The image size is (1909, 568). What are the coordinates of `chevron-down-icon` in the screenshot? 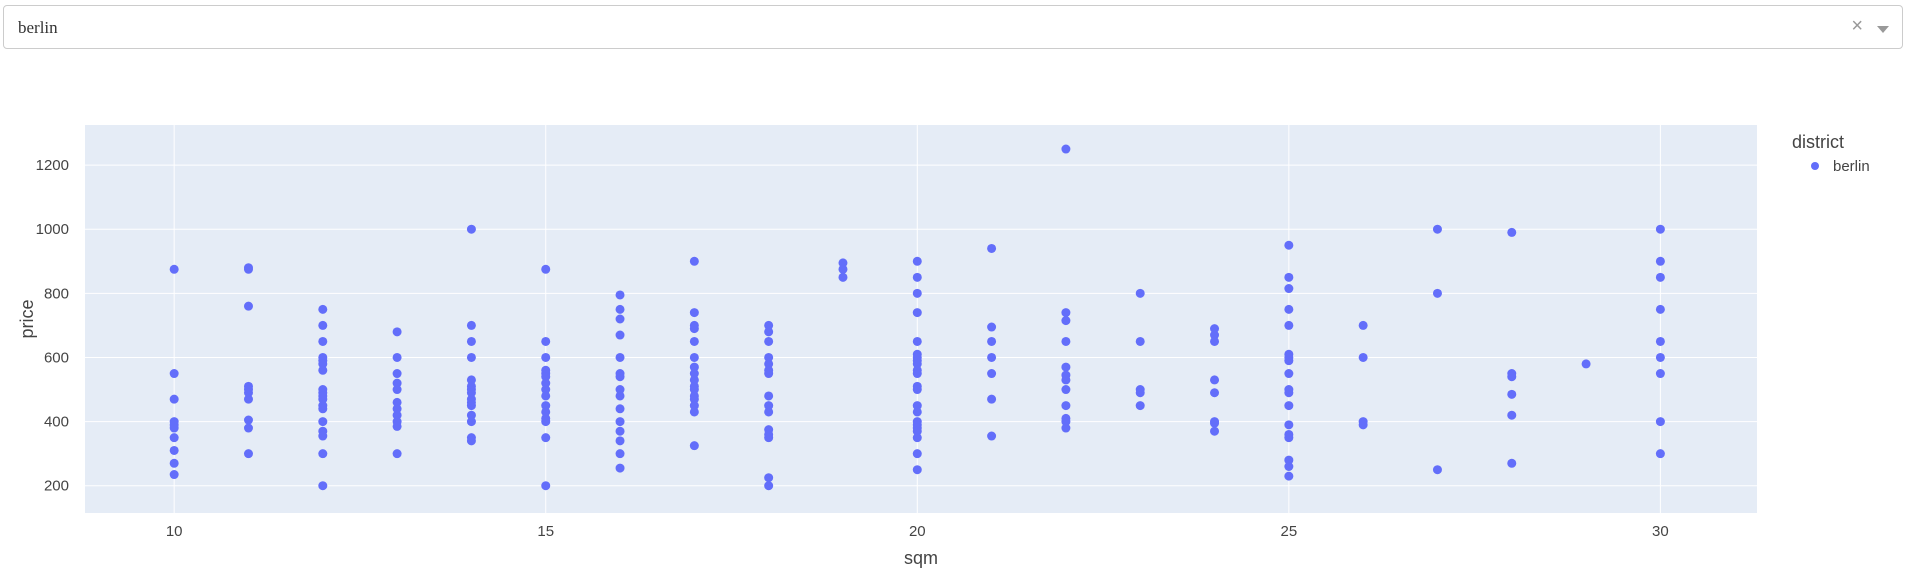 It's located at (1883, 29).